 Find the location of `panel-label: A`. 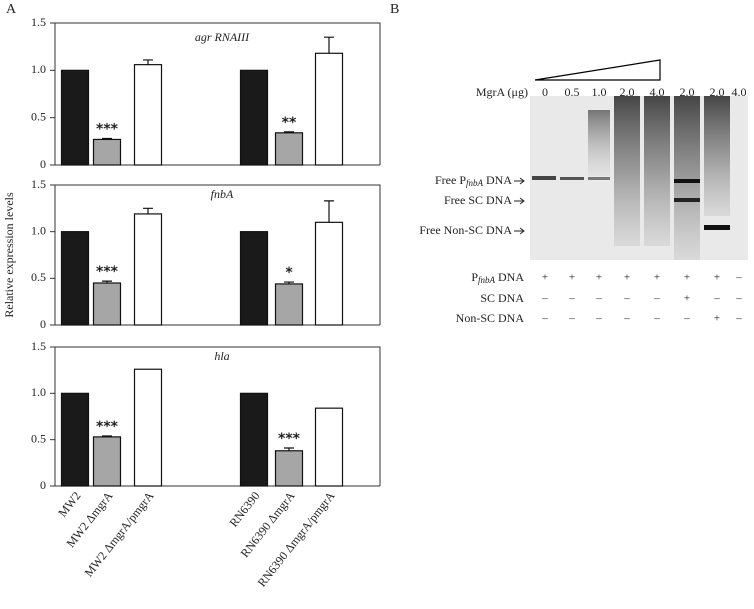

panel-label: A is located at coordinates (11, 9).